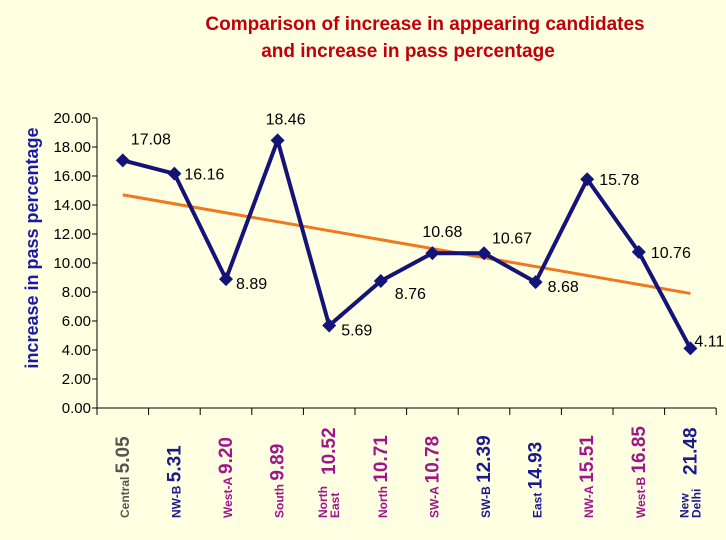  Describe the element at coordinates (434, 500) in the screenshot. I see `category-name: SW-A` at that location.